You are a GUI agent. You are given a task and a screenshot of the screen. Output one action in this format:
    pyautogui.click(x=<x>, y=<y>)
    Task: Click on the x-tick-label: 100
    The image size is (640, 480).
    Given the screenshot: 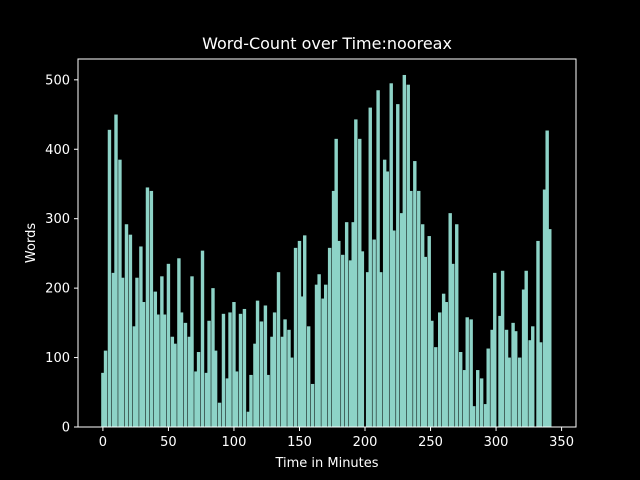 What is the action you would take?
    pyautogui.click(x=234, y=442)
    